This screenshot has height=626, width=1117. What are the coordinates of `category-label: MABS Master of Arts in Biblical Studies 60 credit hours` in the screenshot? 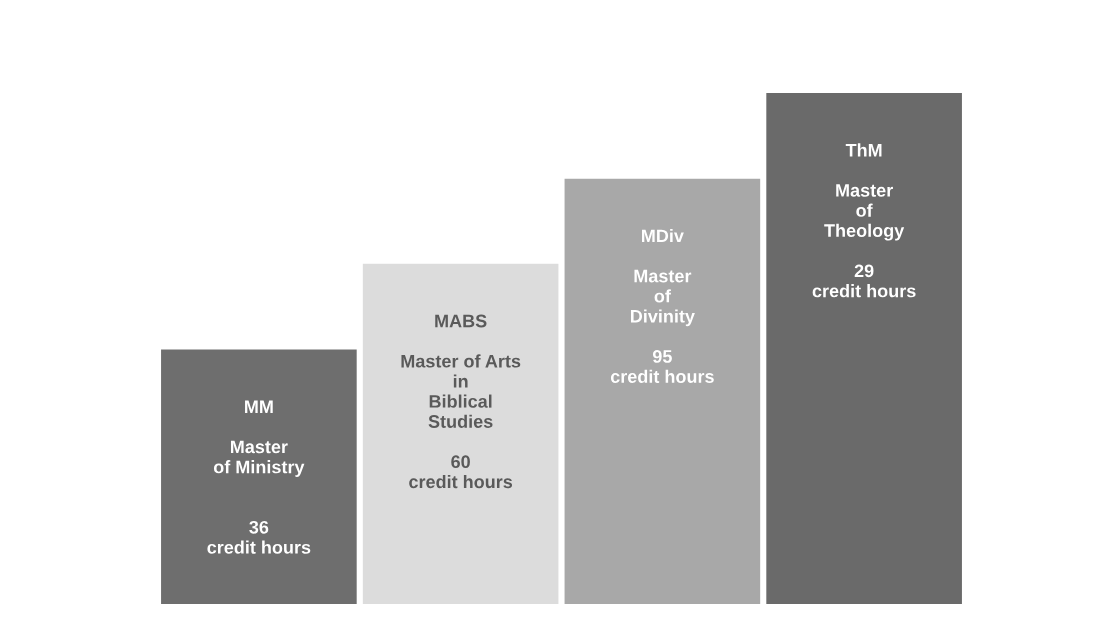 It's located at (461, 401).